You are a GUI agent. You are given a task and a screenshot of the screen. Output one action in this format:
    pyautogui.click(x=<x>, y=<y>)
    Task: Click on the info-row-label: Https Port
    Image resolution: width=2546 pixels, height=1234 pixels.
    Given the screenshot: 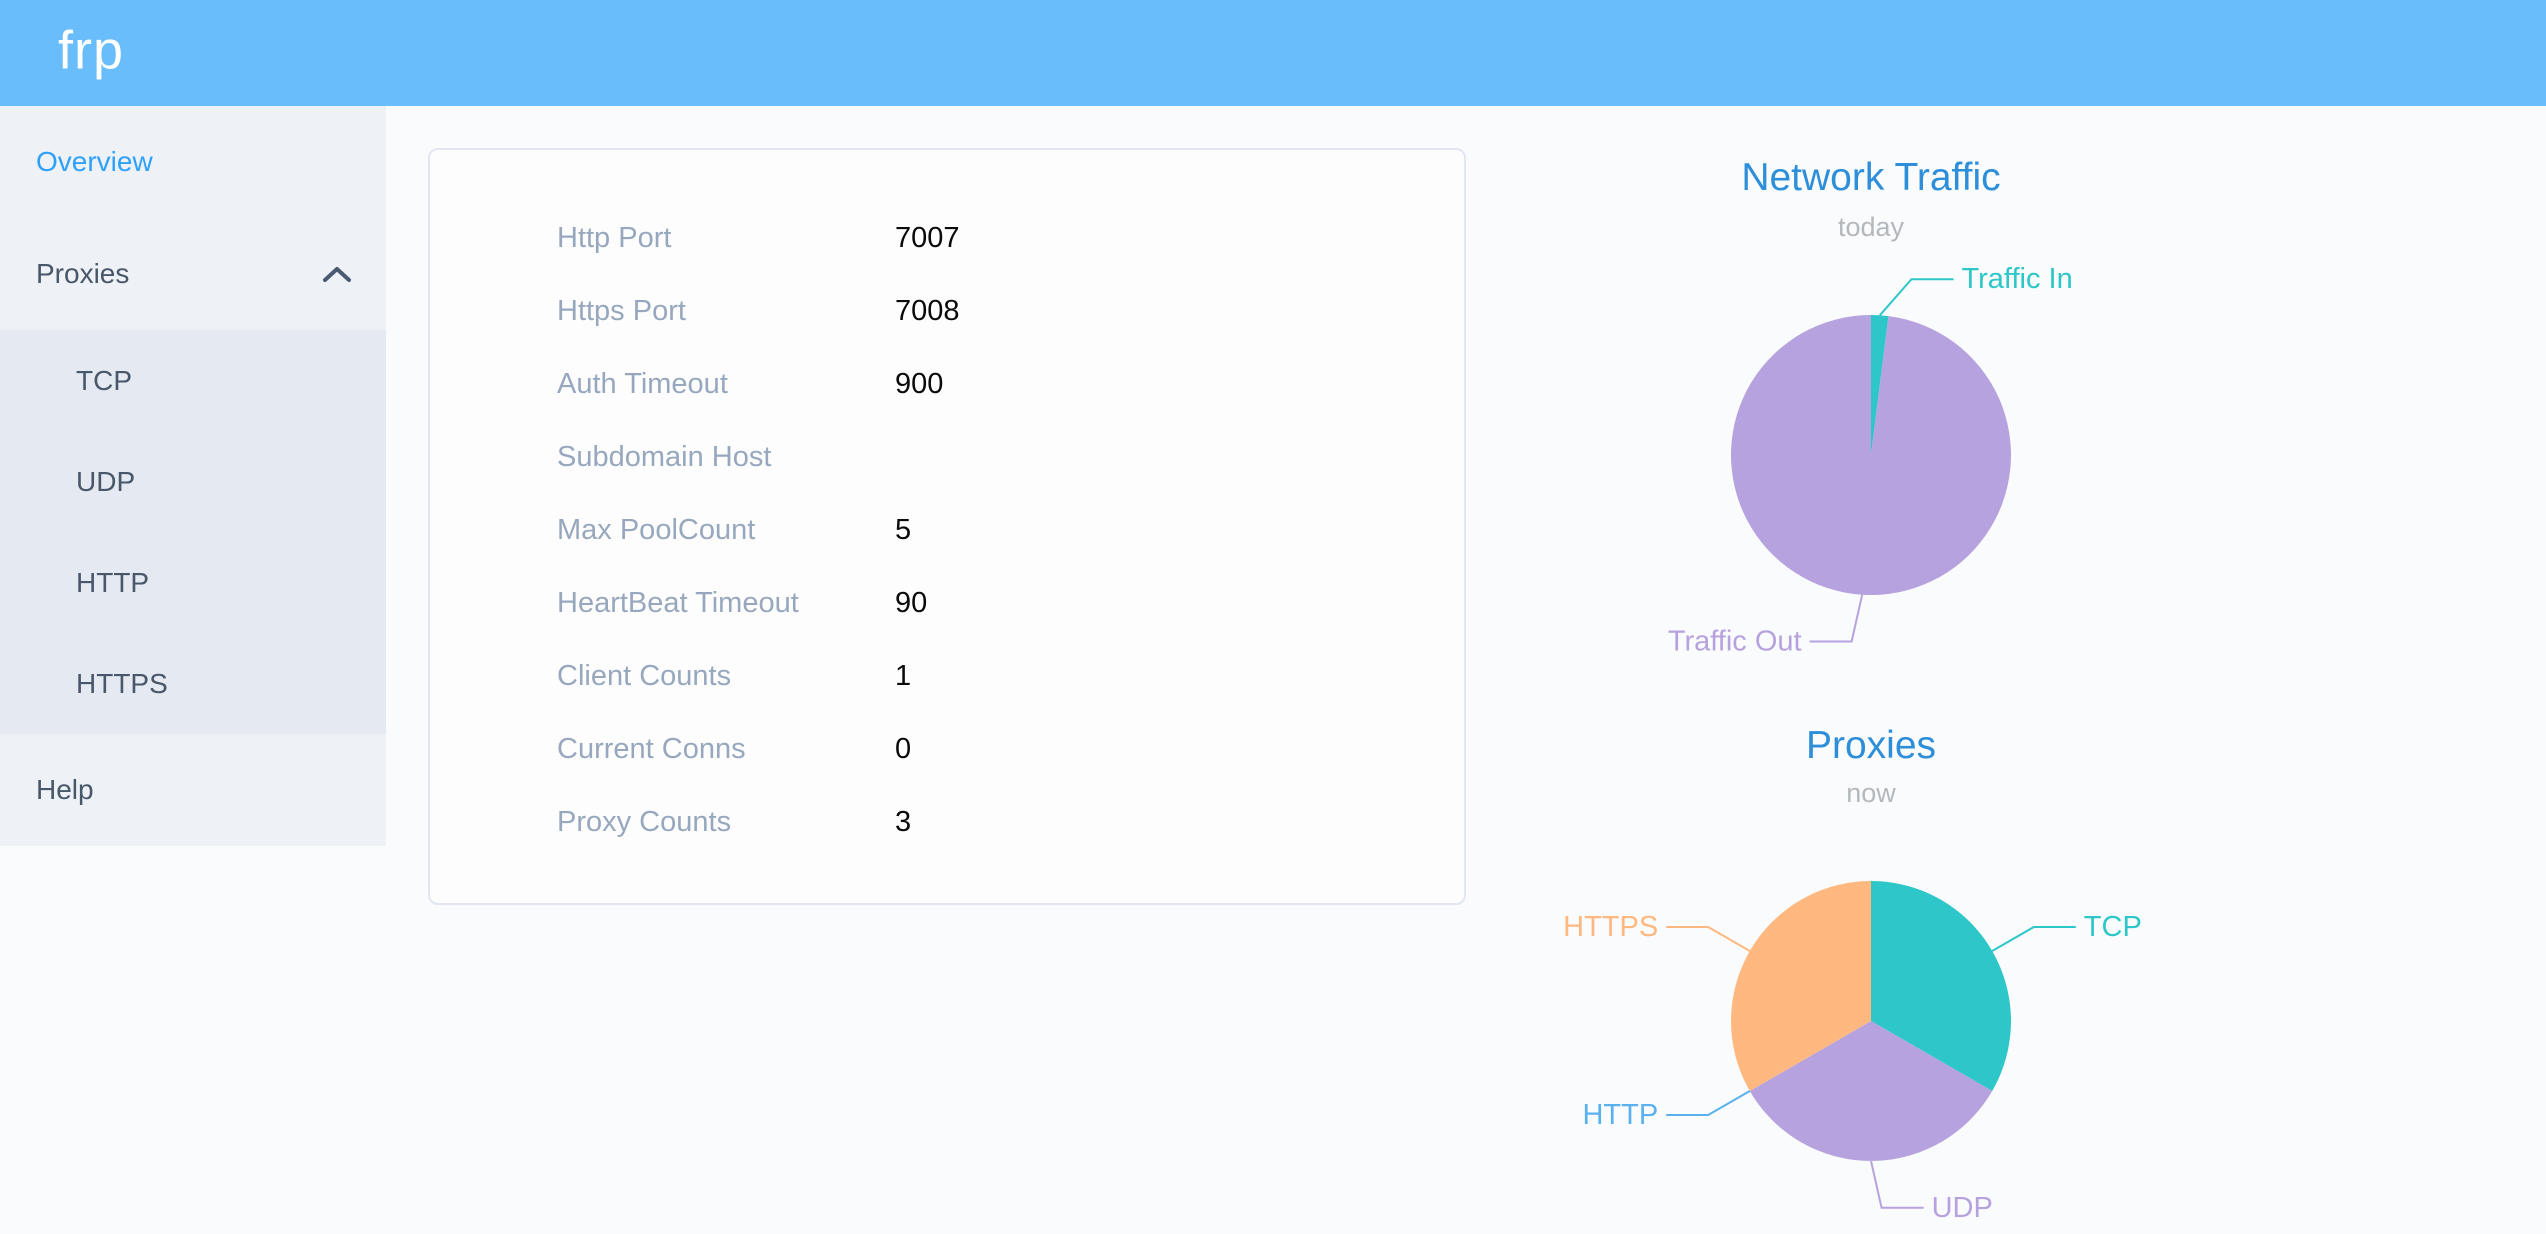 What is the action you would take?
    pyautogui.click(x=621, y=311)
    